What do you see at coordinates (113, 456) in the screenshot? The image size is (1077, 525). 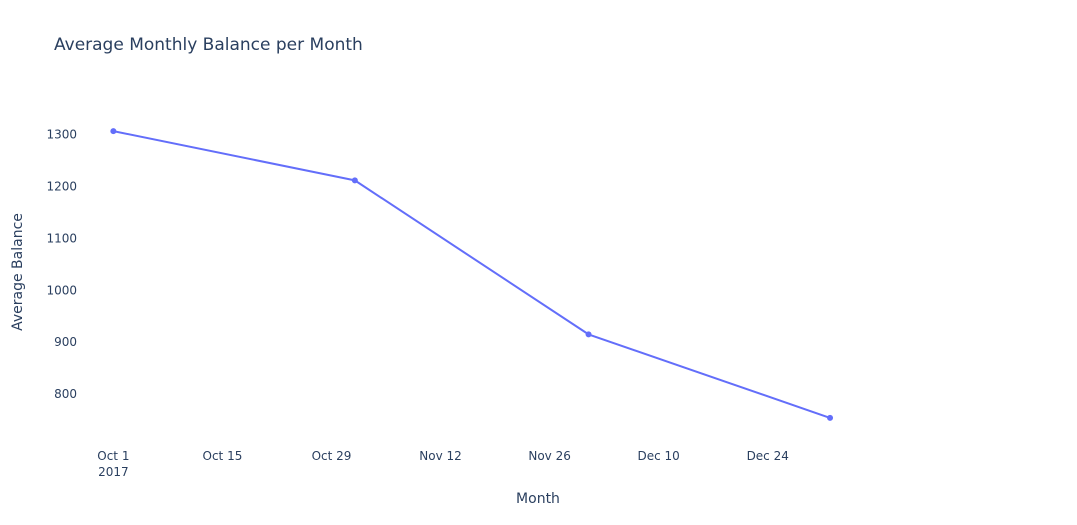 I see `x-tick-label: Oct 1` at bounding box center [113, 456].